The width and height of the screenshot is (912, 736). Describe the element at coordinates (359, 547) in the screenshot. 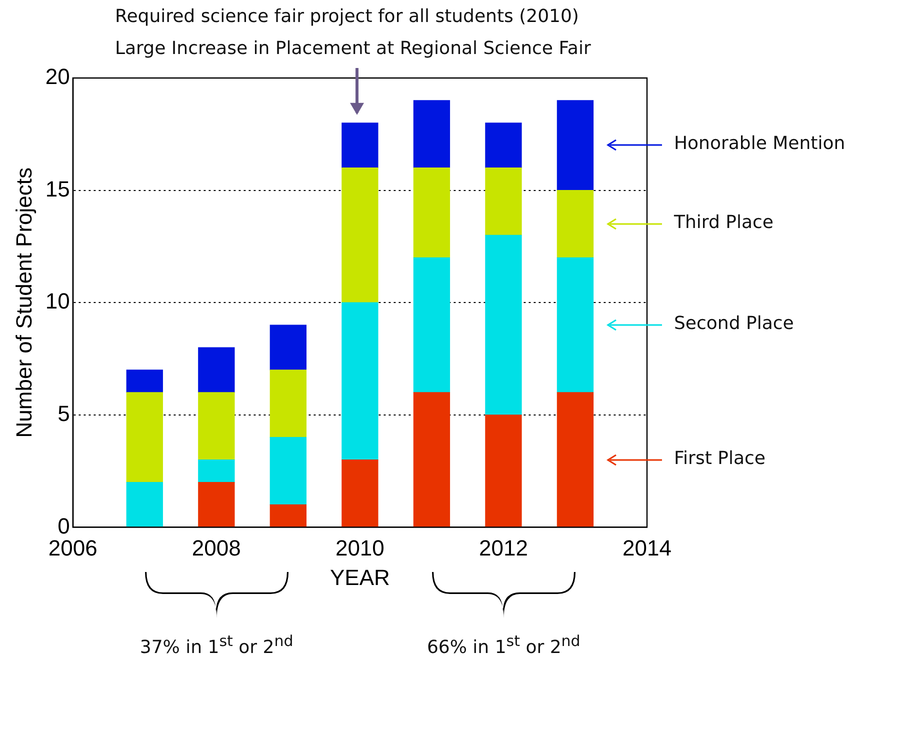

I see `x-tick-label: 2010` at that location.